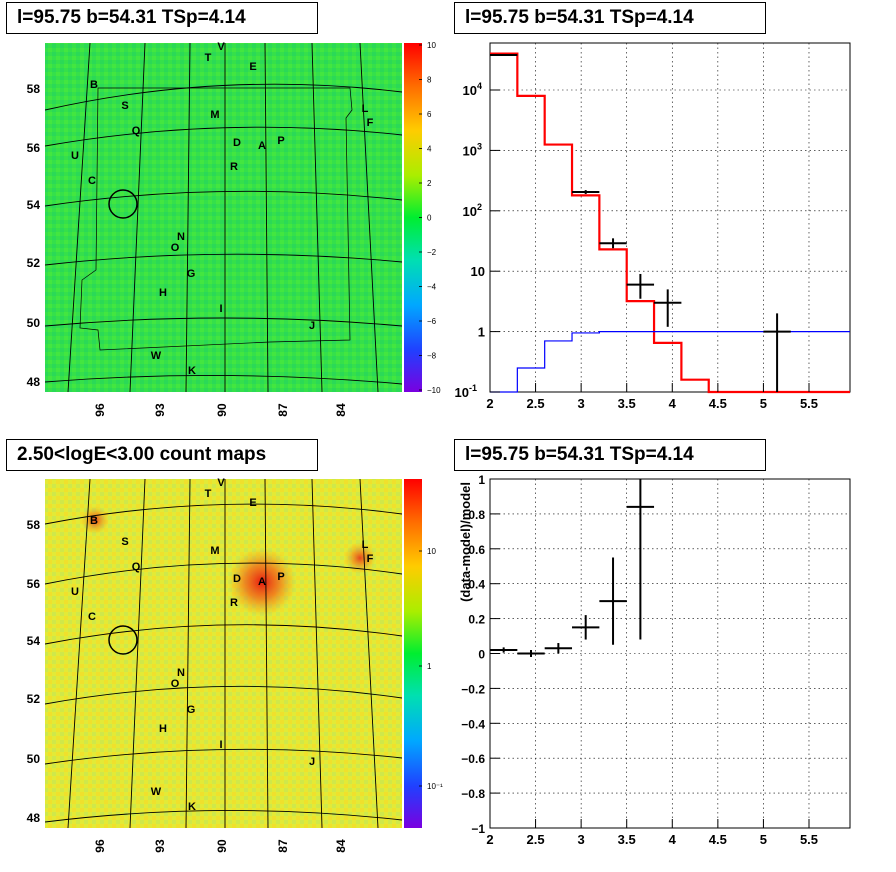  What do you see at coordinates (465, 542) in the screenshot?
I see `residual-ylabel: (data-model)/model` at bounding box center [465, 542].